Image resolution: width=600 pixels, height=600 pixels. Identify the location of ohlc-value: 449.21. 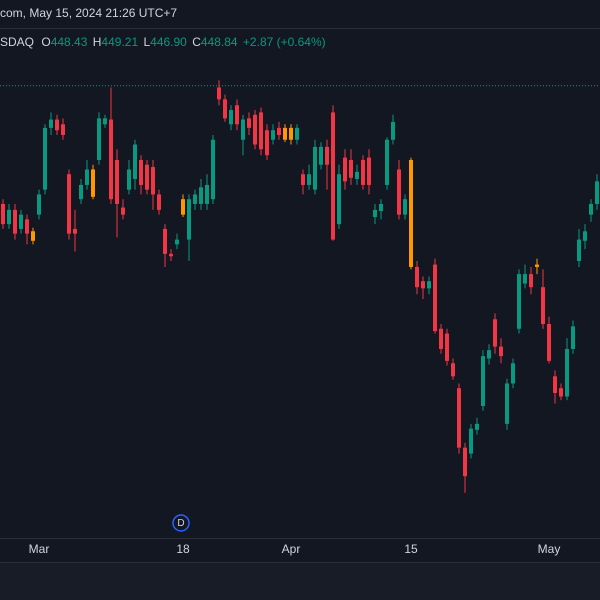
(119, 42).